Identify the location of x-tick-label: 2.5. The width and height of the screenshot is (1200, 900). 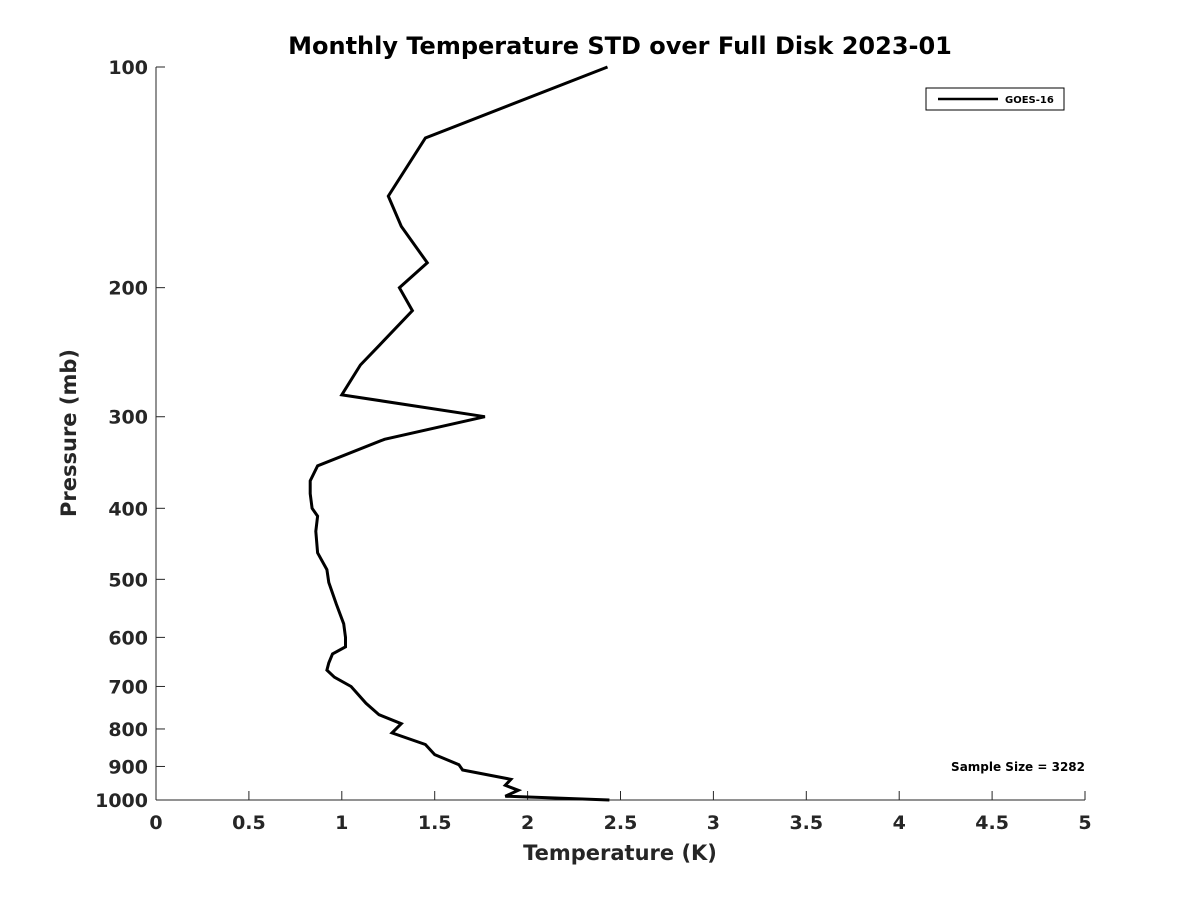
(621, 823).